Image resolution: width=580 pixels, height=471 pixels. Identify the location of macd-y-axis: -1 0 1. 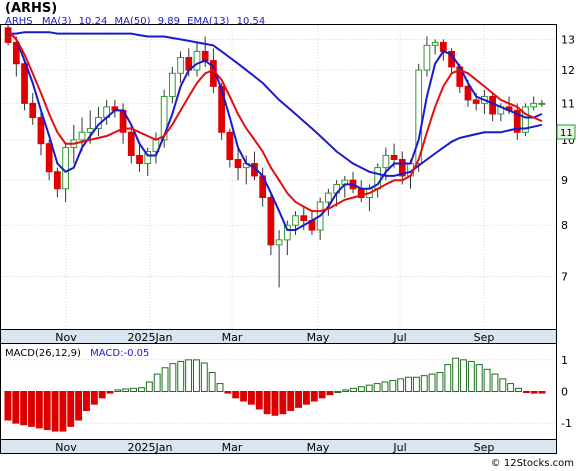
(566, 392).